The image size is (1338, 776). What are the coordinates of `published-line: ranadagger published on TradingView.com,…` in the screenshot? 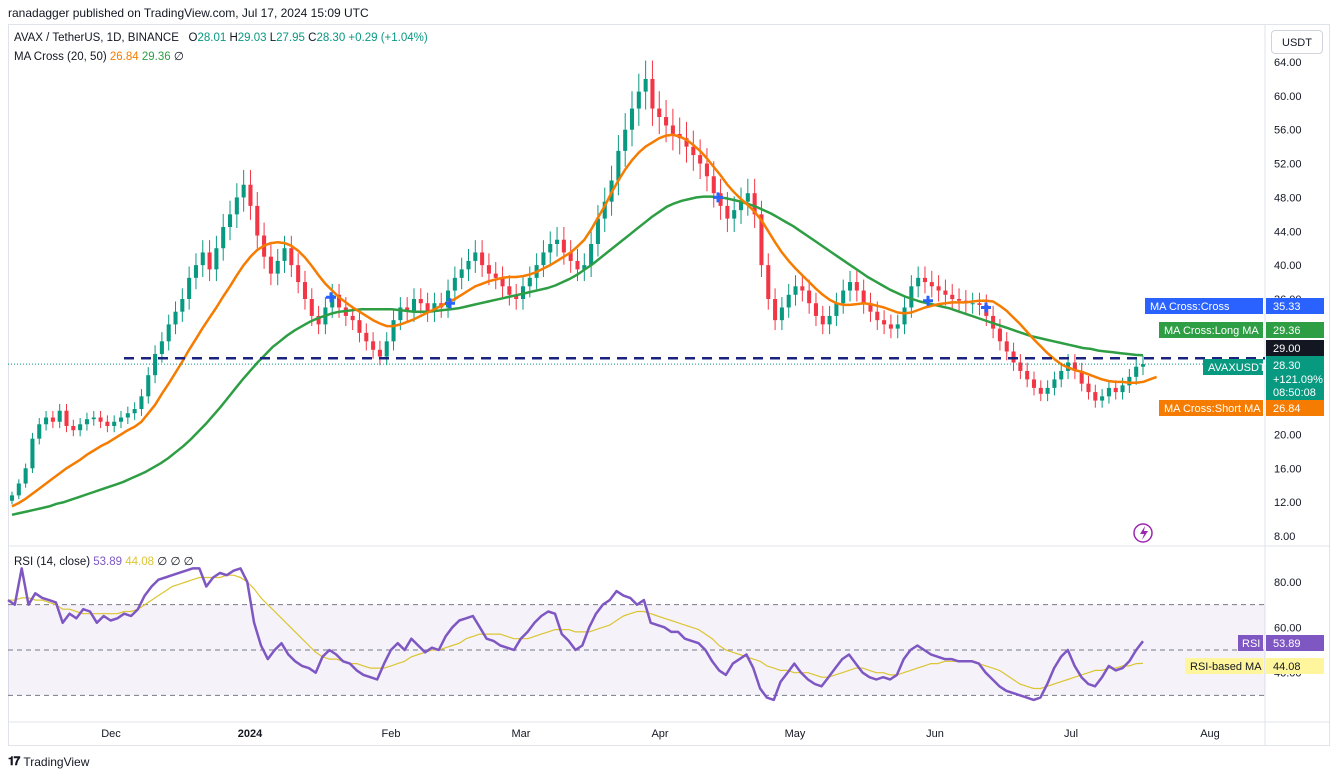 It's located at (188, 13).